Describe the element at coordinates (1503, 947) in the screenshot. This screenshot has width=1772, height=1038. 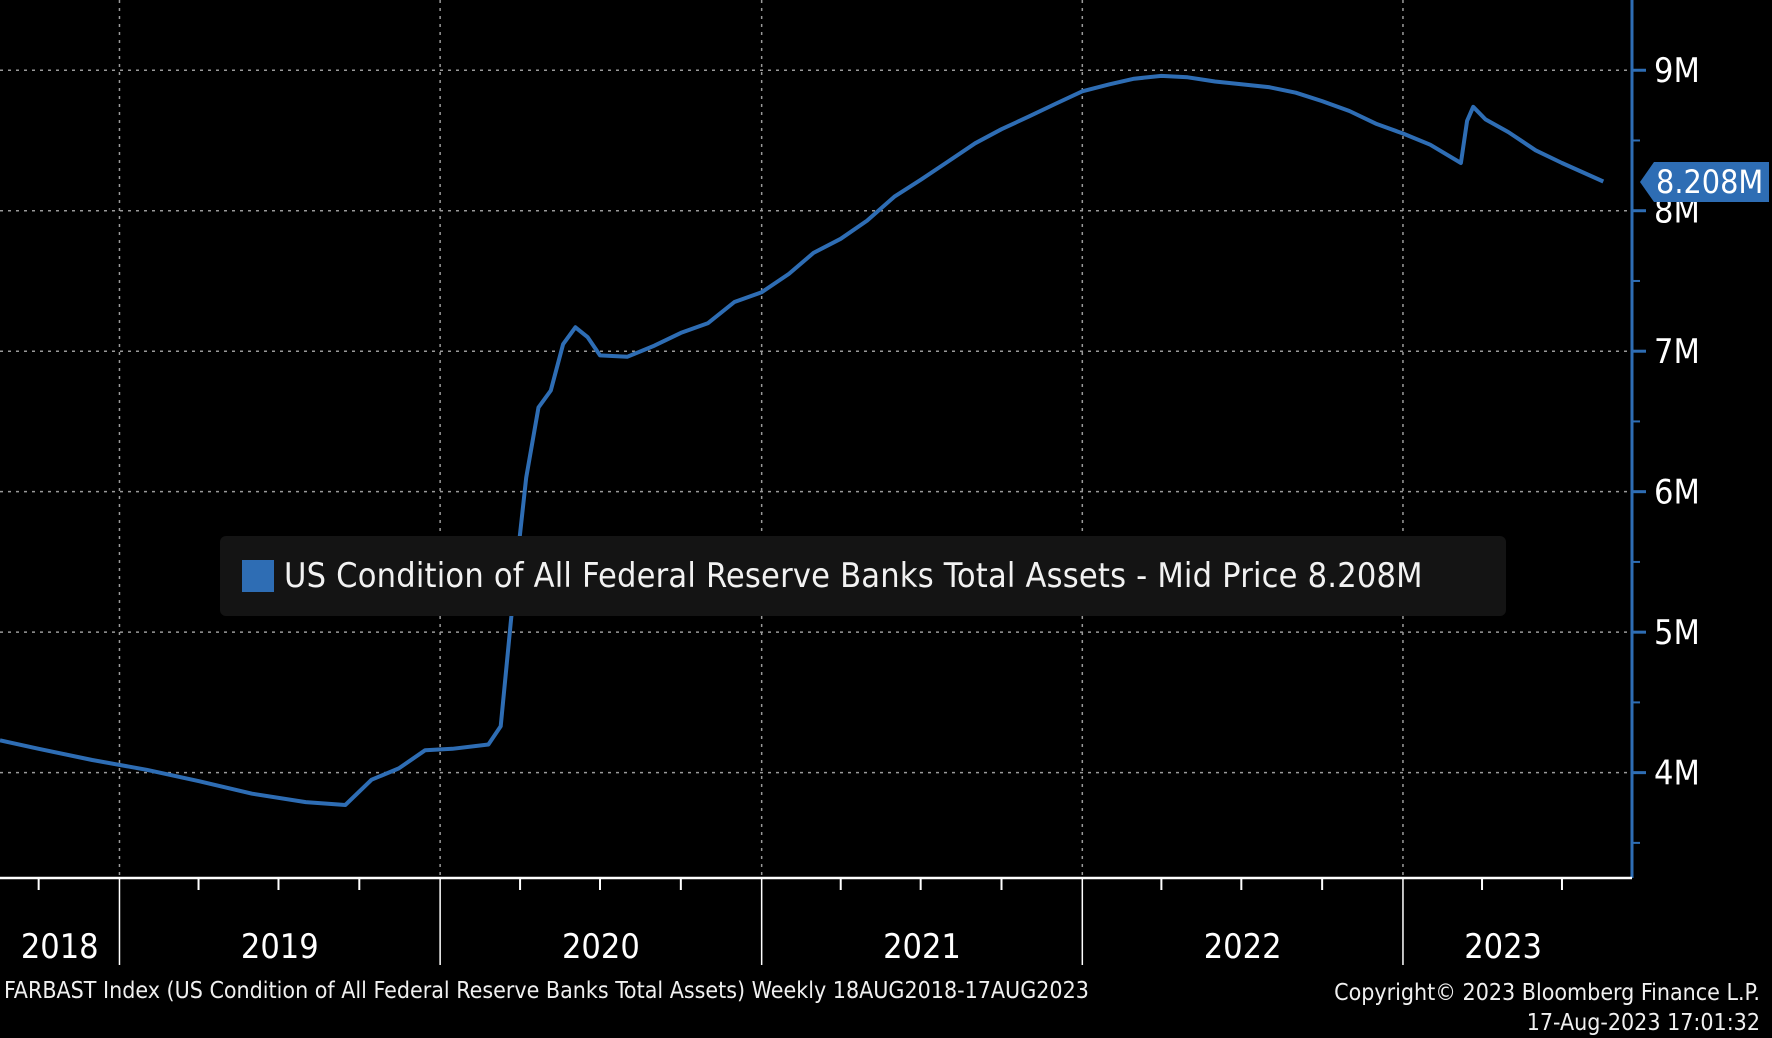
I see `x-tick-label: 2023` at that location.